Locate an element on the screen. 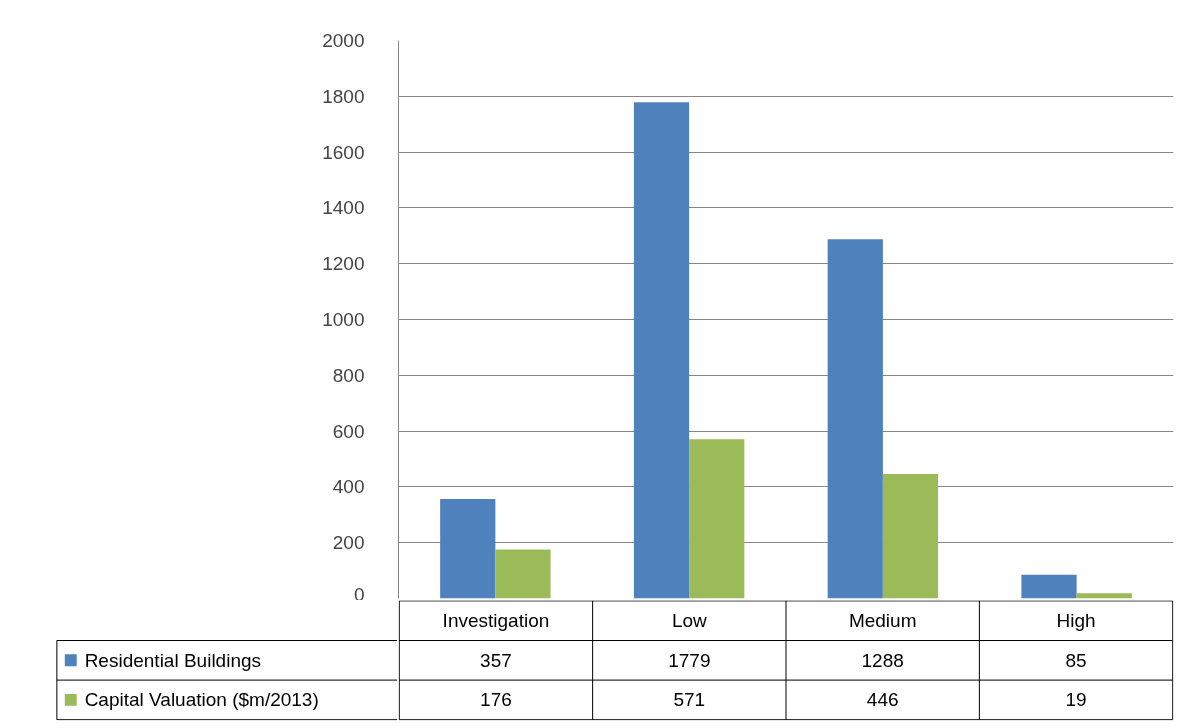  legend-label: Residential Buildings is located at coordinates (173, 660).